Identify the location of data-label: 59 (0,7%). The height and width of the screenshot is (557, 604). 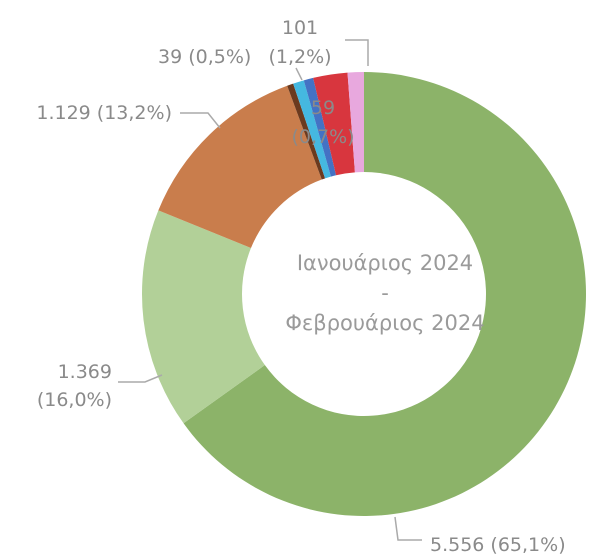
(322, 122).